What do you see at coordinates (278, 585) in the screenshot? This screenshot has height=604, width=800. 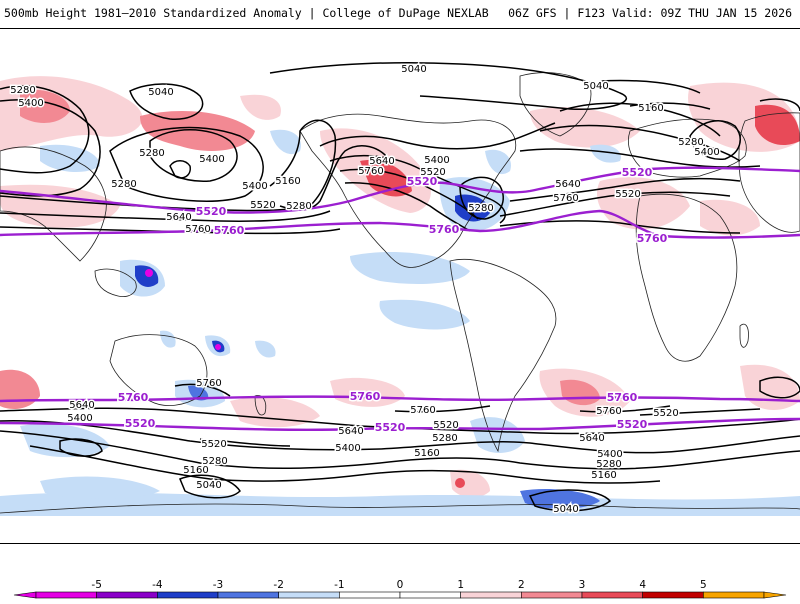 I see `colorbar-tick-label: -2` at bounding box center [278, 585].